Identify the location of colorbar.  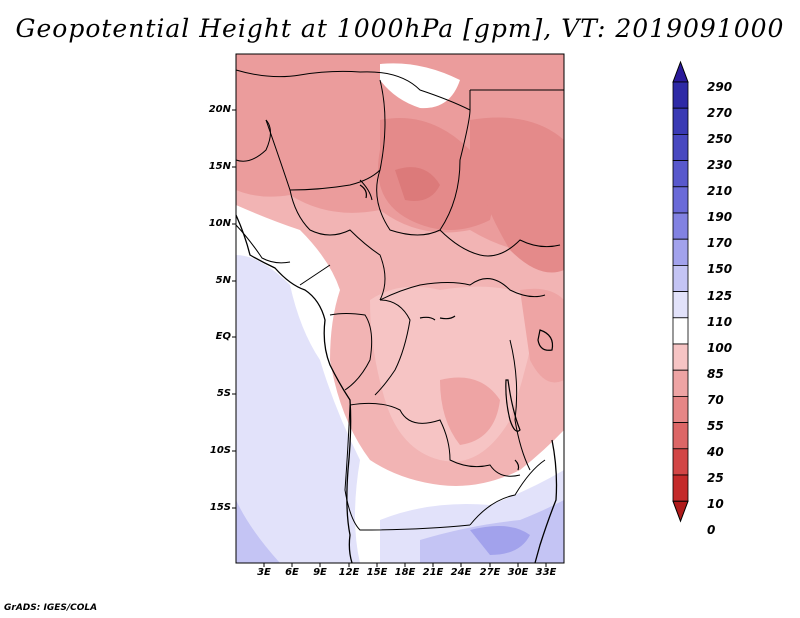
(680, 291).